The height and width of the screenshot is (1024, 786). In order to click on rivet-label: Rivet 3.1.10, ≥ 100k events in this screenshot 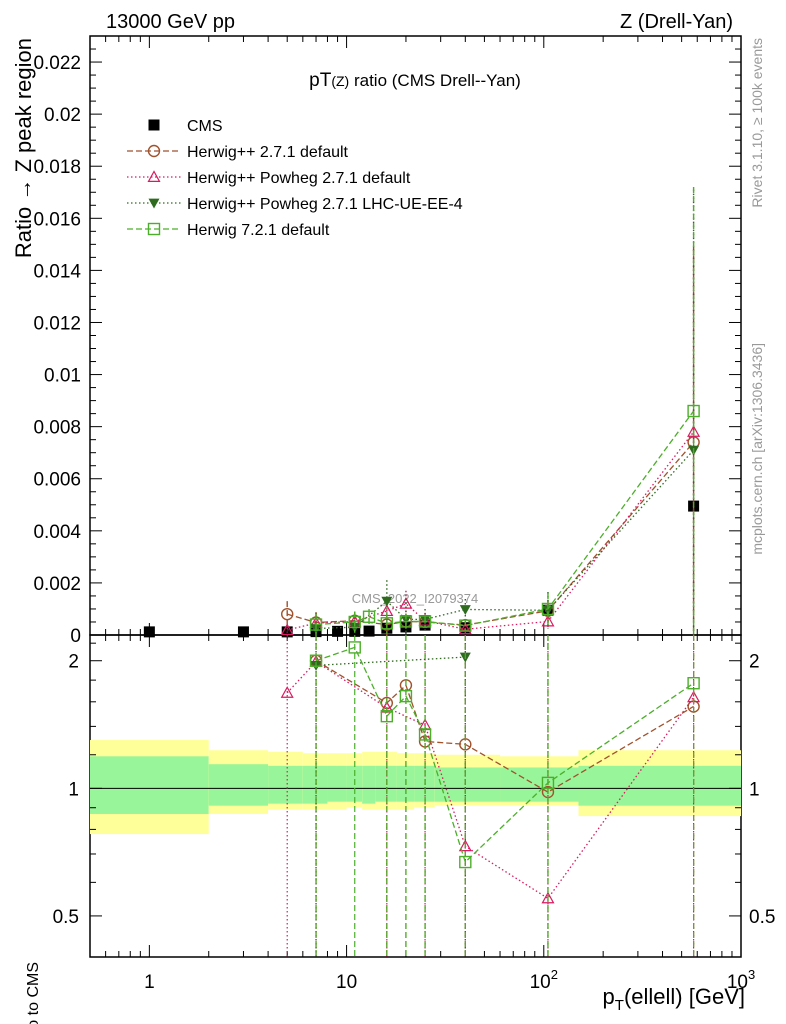, I will do `click(757, 123)`.